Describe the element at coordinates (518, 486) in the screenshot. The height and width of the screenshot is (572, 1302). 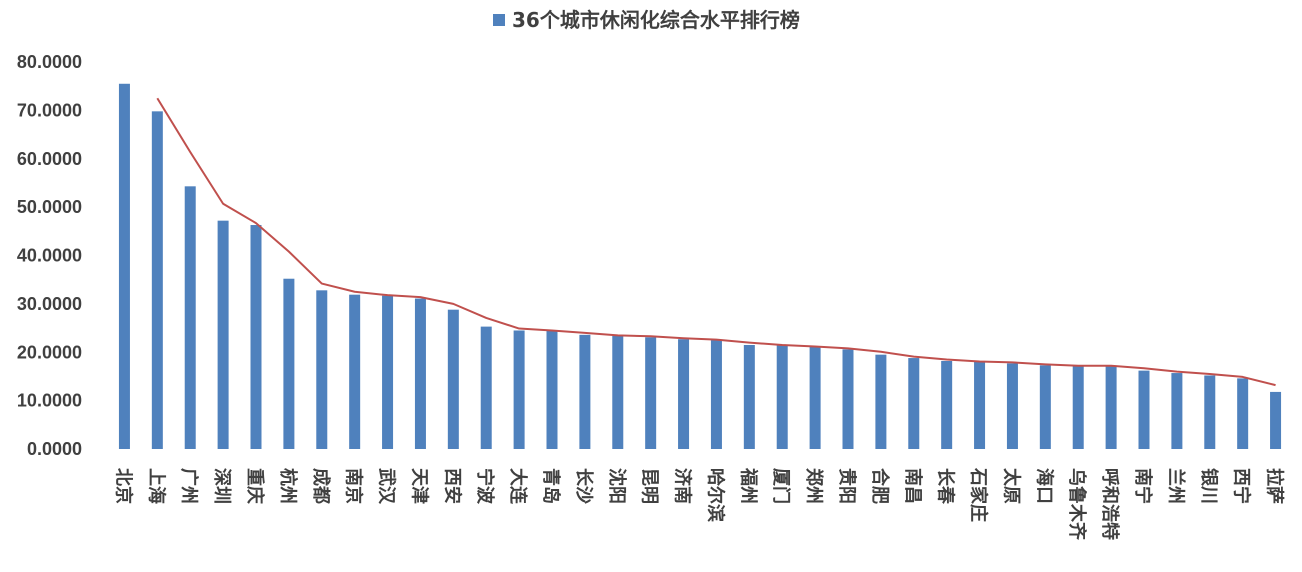
I see `x-tick-label: 大连` at that location.